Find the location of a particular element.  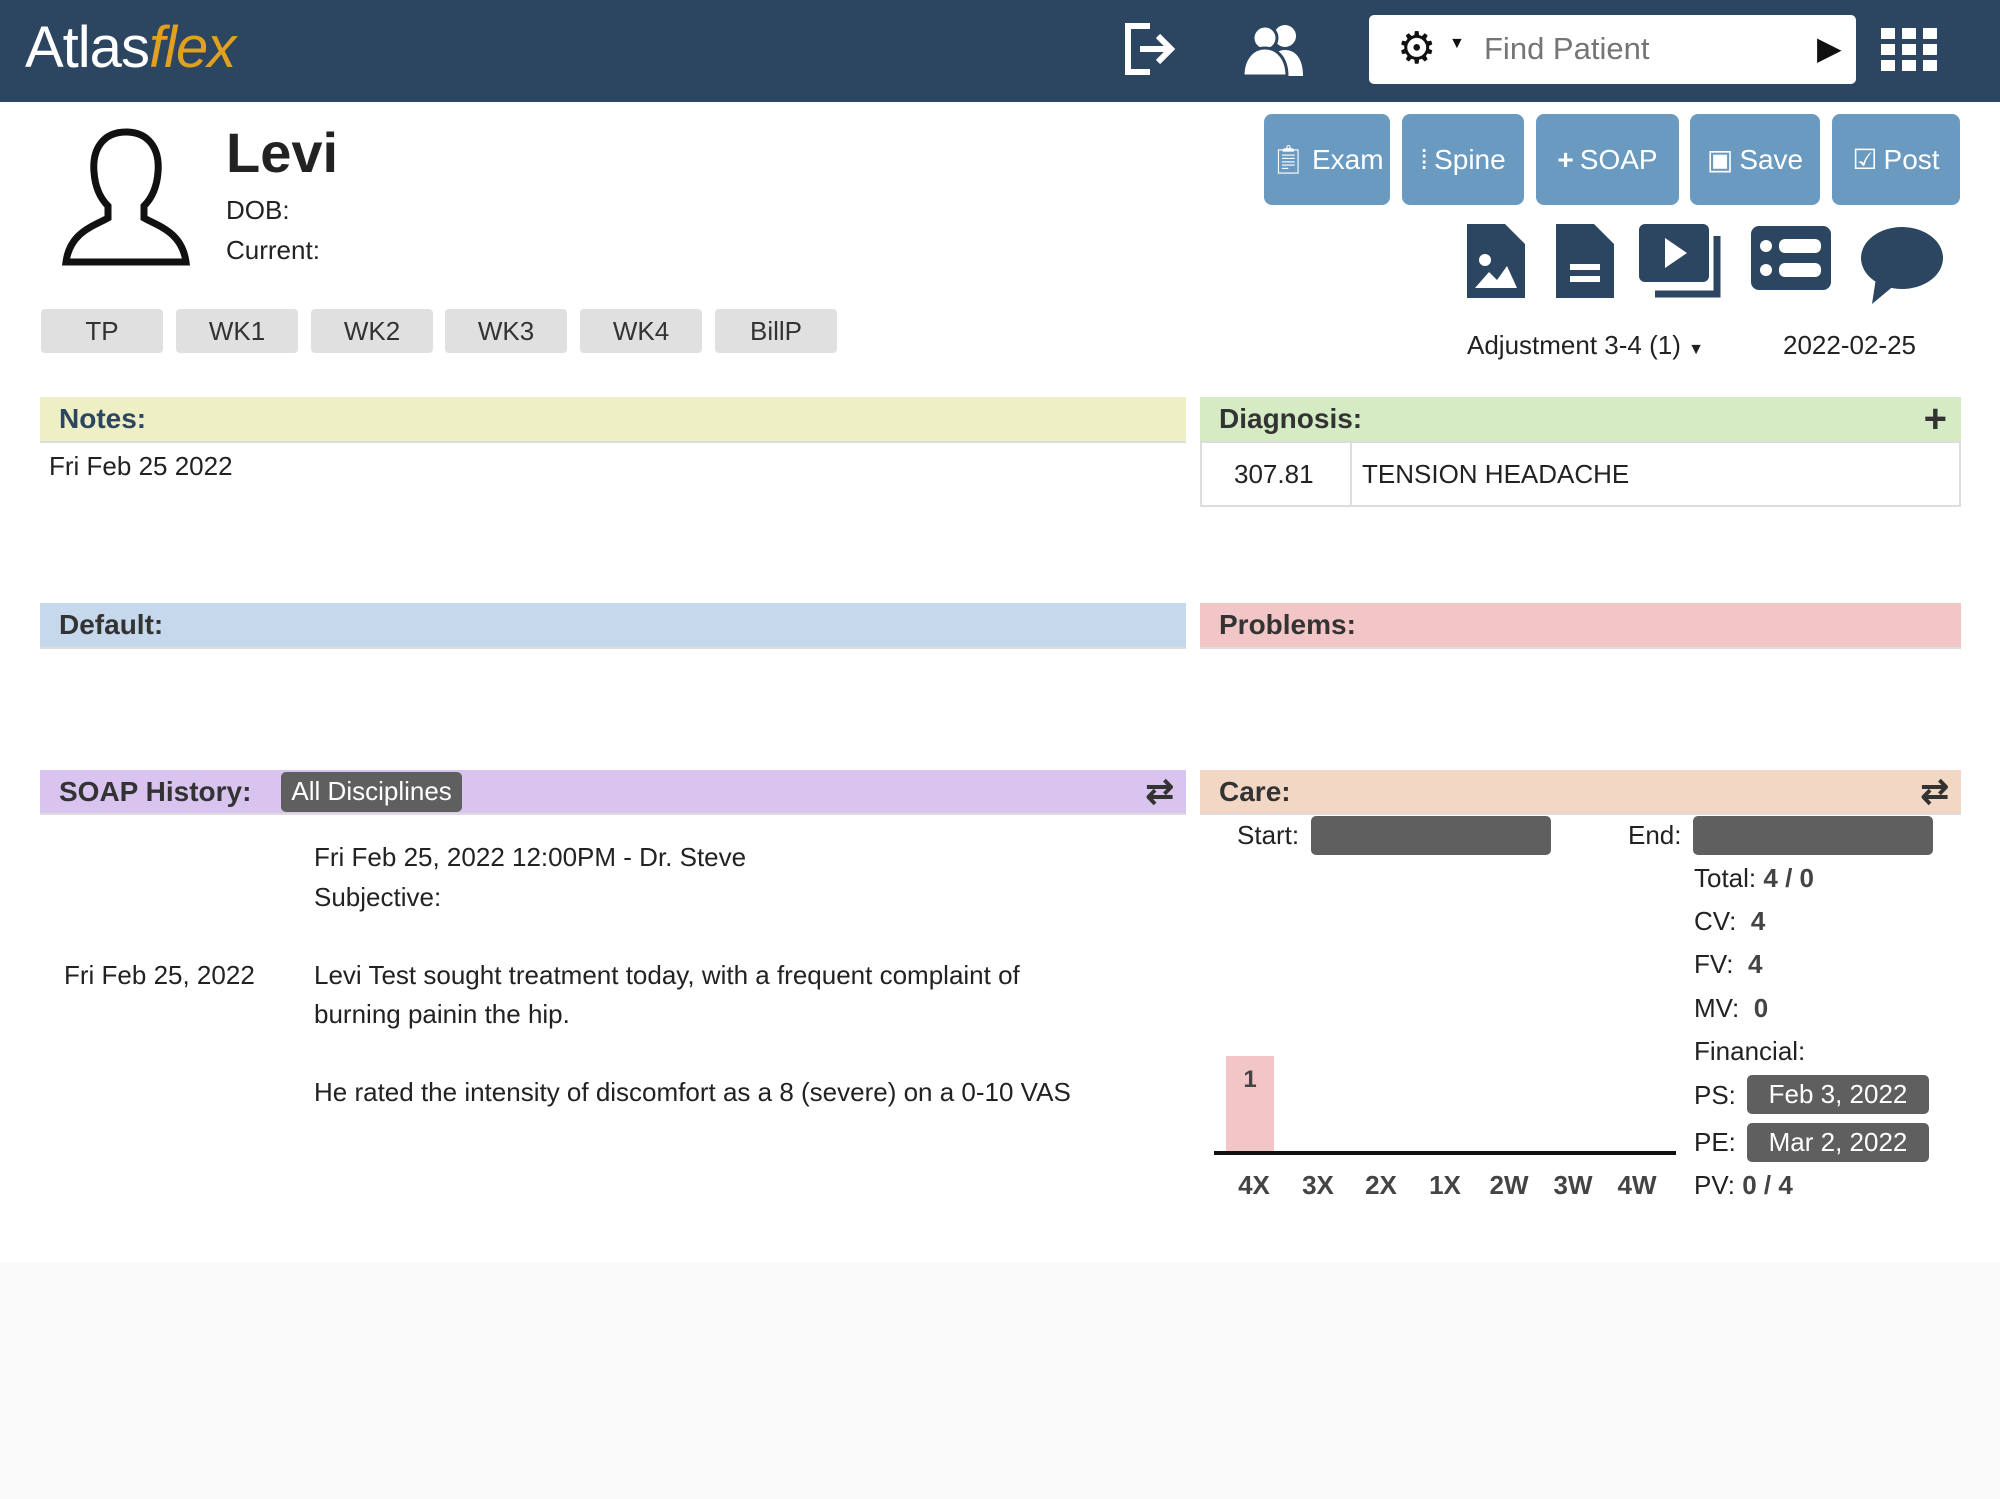

tab-tp: TP is located at coordinates (102, 331).